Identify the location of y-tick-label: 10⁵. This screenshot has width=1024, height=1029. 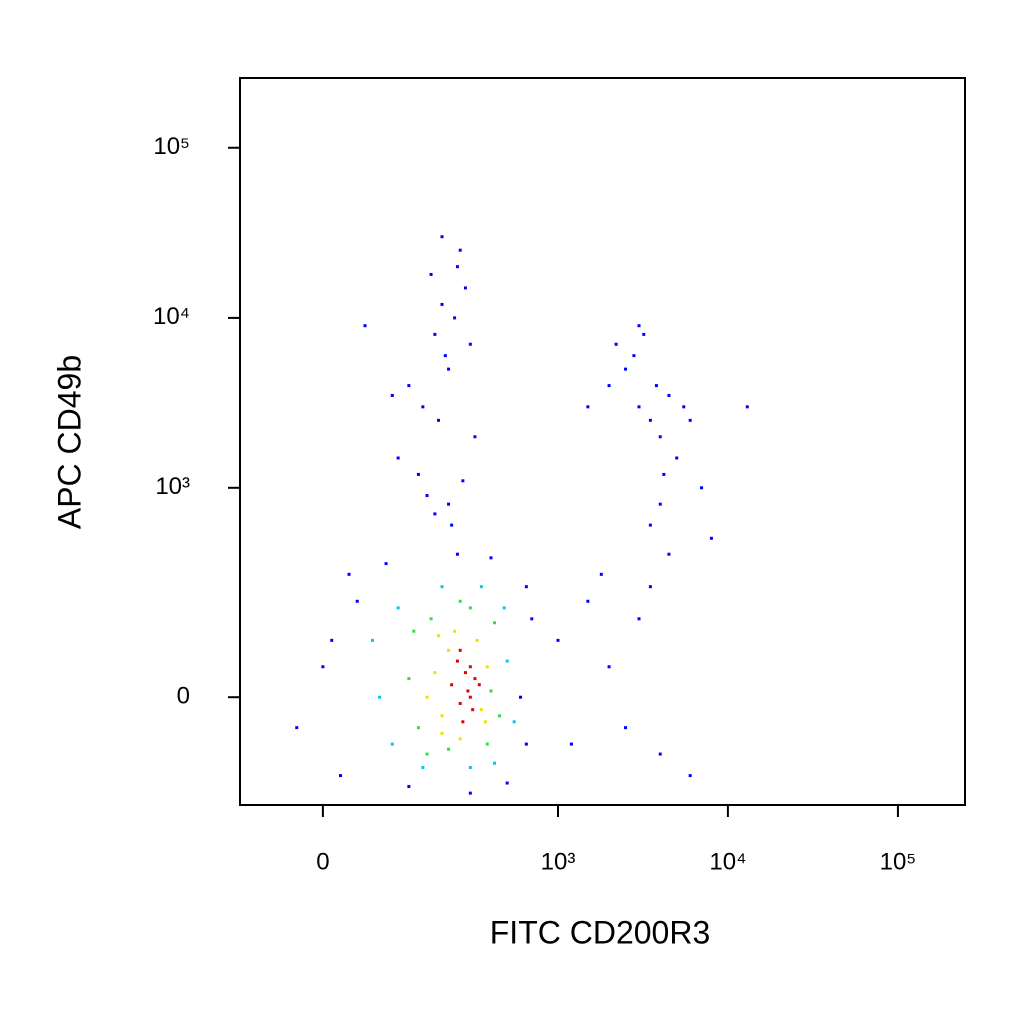
(171, 146).